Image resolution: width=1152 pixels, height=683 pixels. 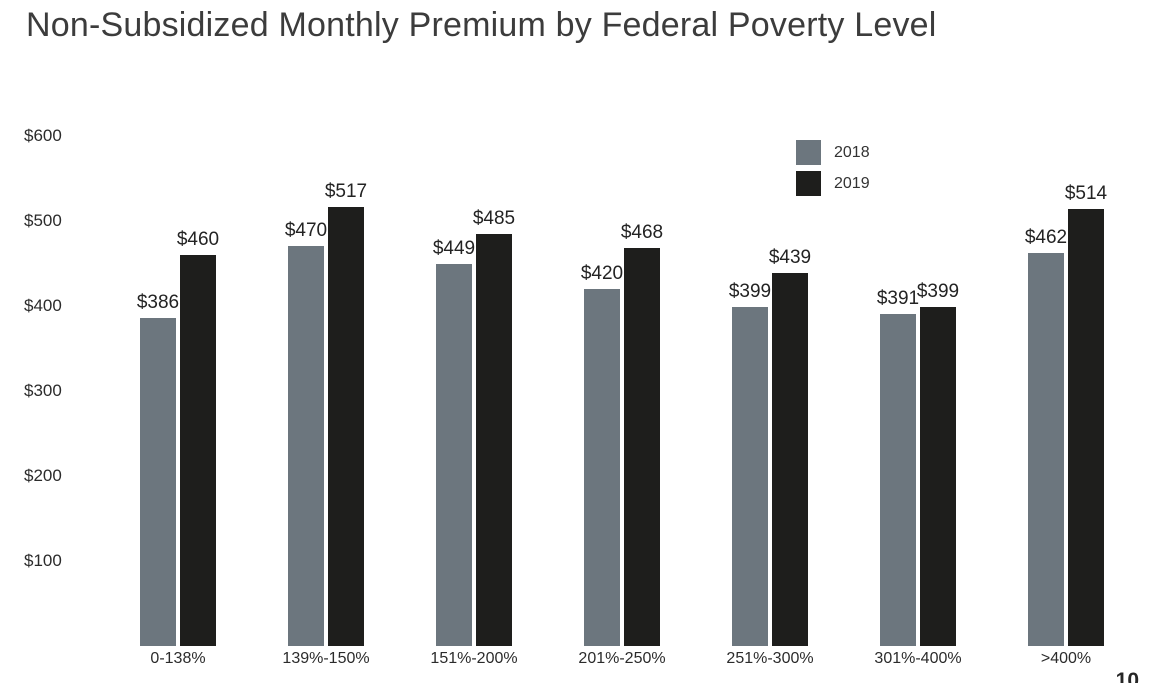 What do you see at coordinates (918, 658) in the screenshot?
I see `x-axis-category-label: 301%-400%` at bounding box center [918, 658].